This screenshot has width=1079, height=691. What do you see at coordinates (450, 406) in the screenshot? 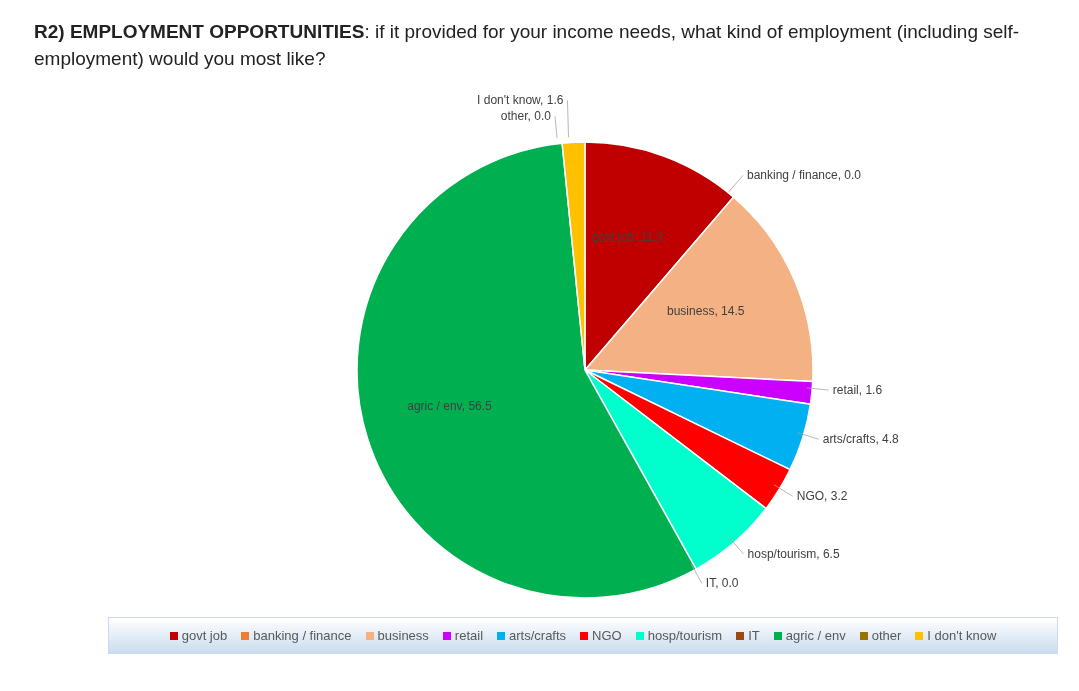
I see `data-label: agric / env, 56.5` at bounding box center [450, 406].